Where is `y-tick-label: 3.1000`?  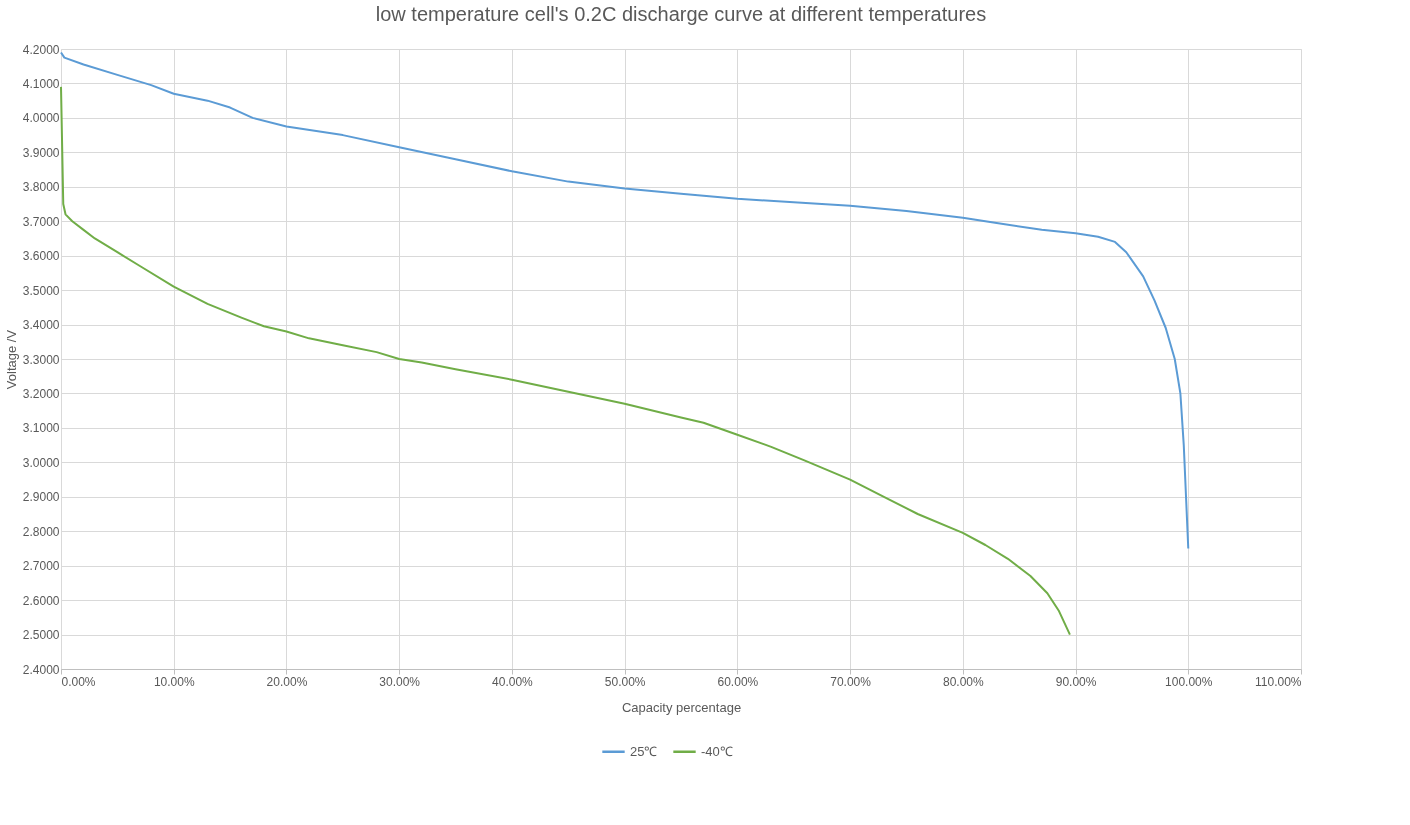 y-tick-label: 3.1000 is located at coordinates (41, 428).